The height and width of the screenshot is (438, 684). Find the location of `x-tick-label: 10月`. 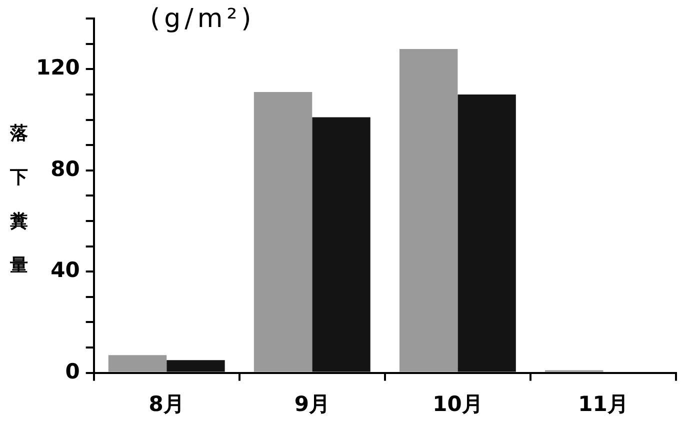

x-tick-label: 10月 is located at coordinates (457, 404).